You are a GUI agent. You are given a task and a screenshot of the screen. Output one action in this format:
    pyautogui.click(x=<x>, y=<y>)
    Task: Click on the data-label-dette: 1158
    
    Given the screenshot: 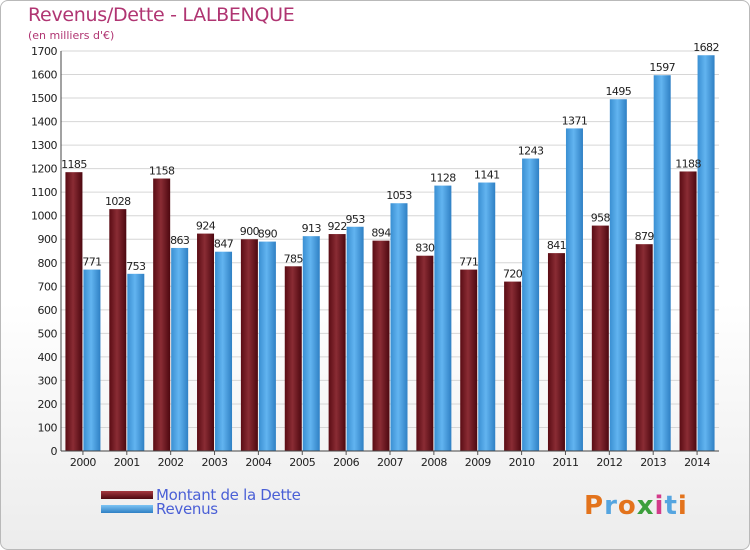 What is the action you would take?
    pyautogui.click(x=162, y=171)
    